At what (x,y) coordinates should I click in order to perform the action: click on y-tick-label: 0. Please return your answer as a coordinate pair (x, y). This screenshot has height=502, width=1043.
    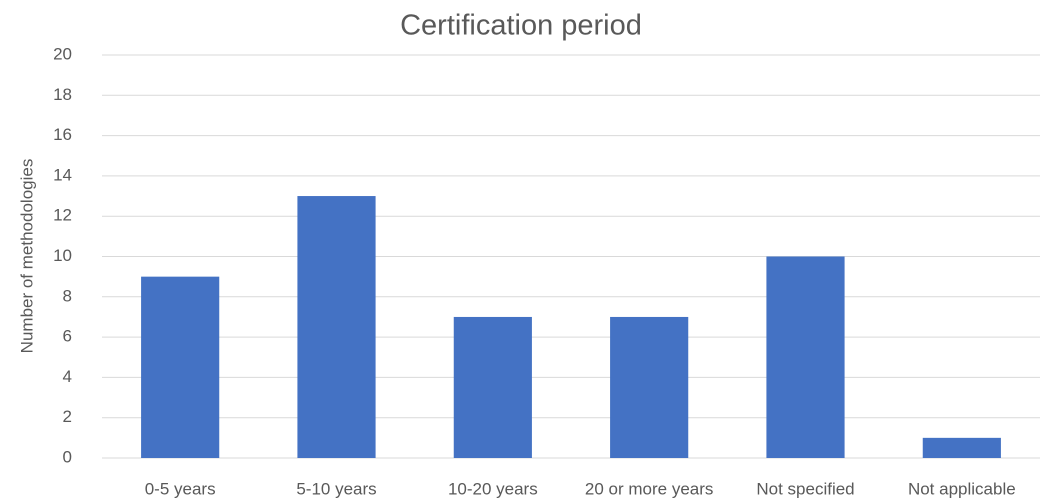
    Looking at the image, I should click on (67, 456).